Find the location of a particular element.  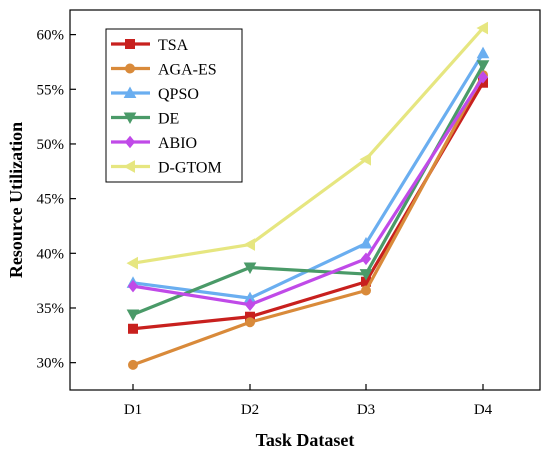

x-tick-label: D4 is located at coordinates (483, 410).